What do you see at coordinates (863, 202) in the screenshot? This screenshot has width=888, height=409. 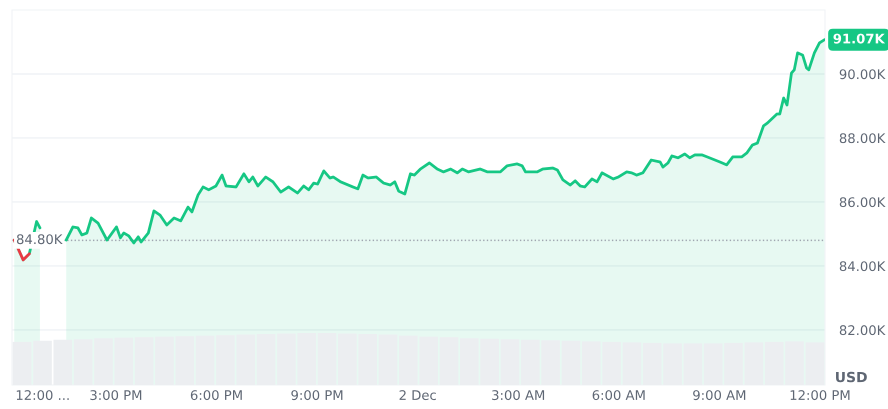 I see `y-tick-label: 86.00K` at bounding box center [863, 202].